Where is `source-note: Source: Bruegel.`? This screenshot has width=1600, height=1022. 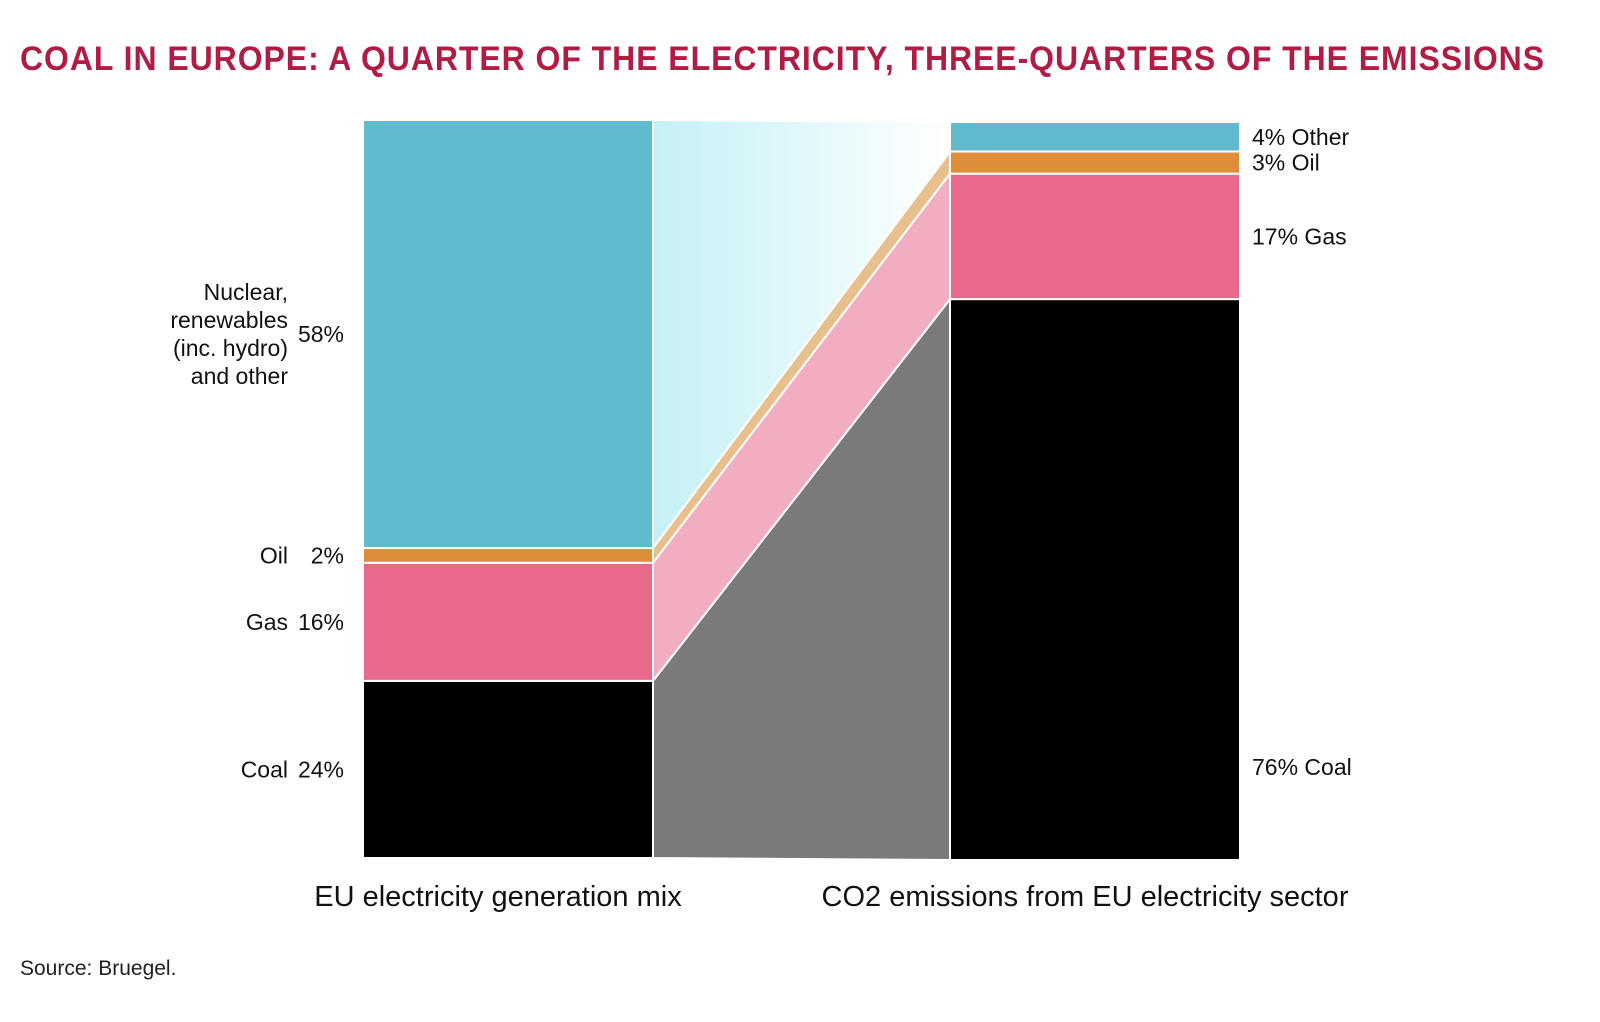
source-note: Source: Bruegel. is located at coordinates (98, 968).